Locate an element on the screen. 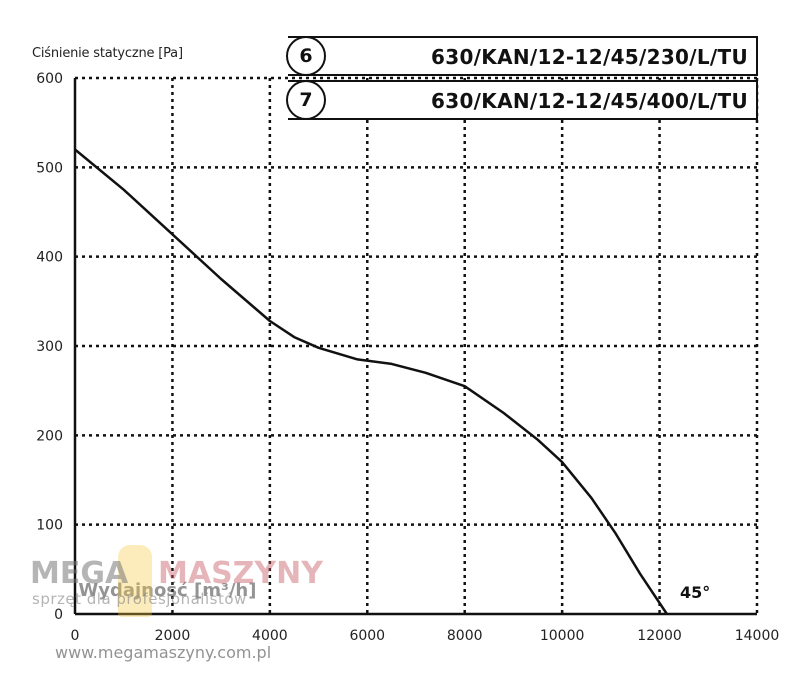  y-tick-label: 100 is located at coordinates (49, 526).